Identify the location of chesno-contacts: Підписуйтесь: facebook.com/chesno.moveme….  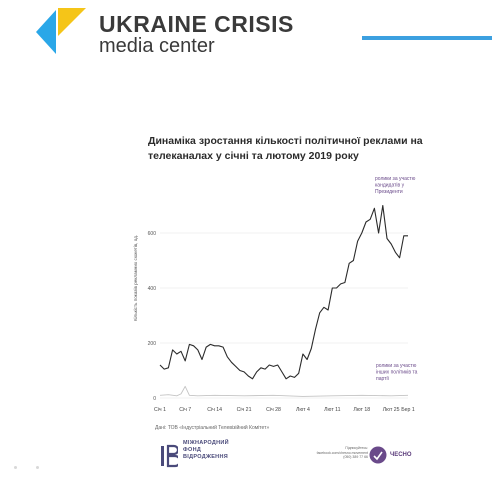
(342, 453).